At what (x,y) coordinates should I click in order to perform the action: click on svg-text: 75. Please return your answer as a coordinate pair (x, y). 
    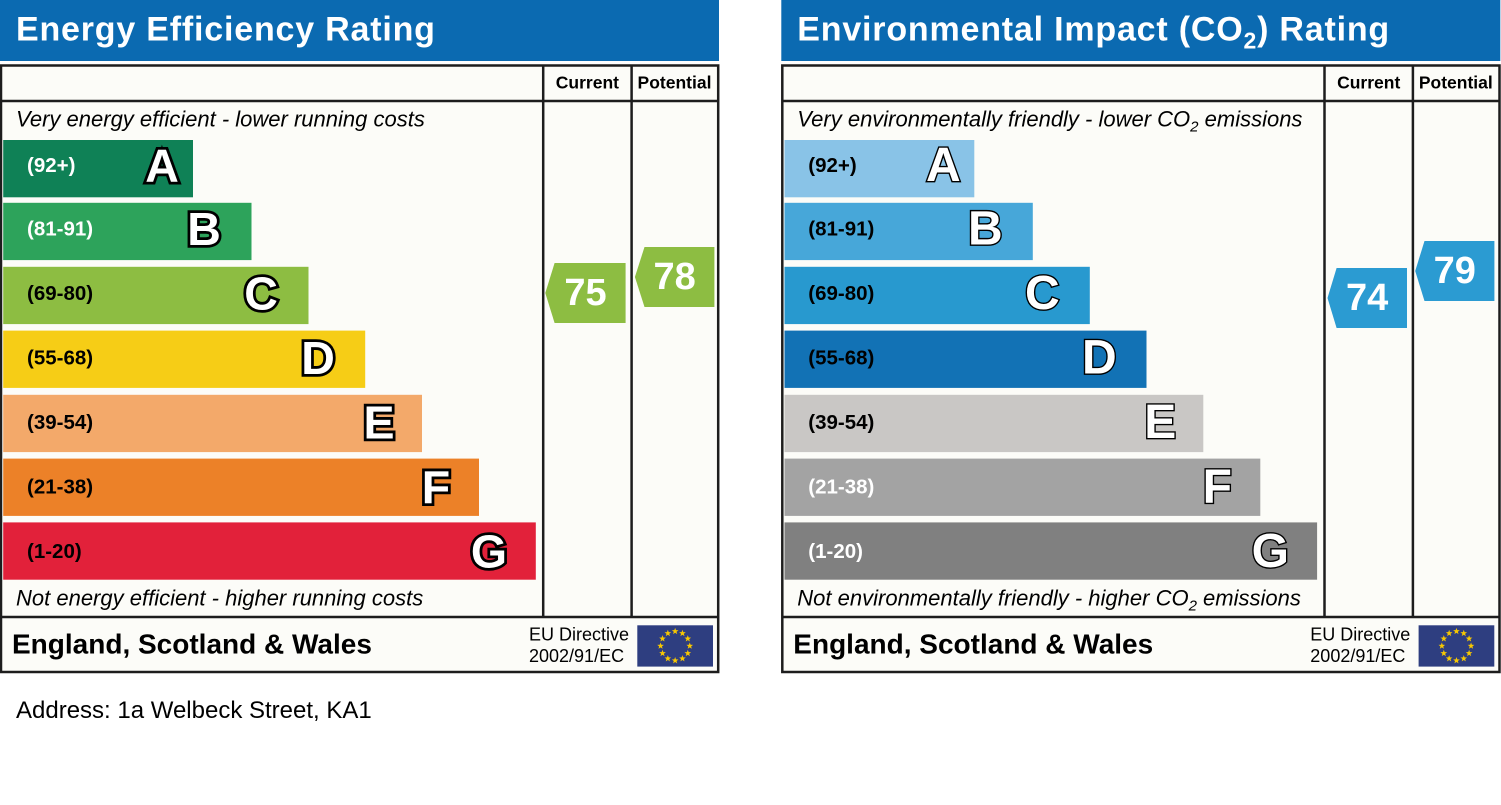
    Looking at the image, I should click on (585, 293).